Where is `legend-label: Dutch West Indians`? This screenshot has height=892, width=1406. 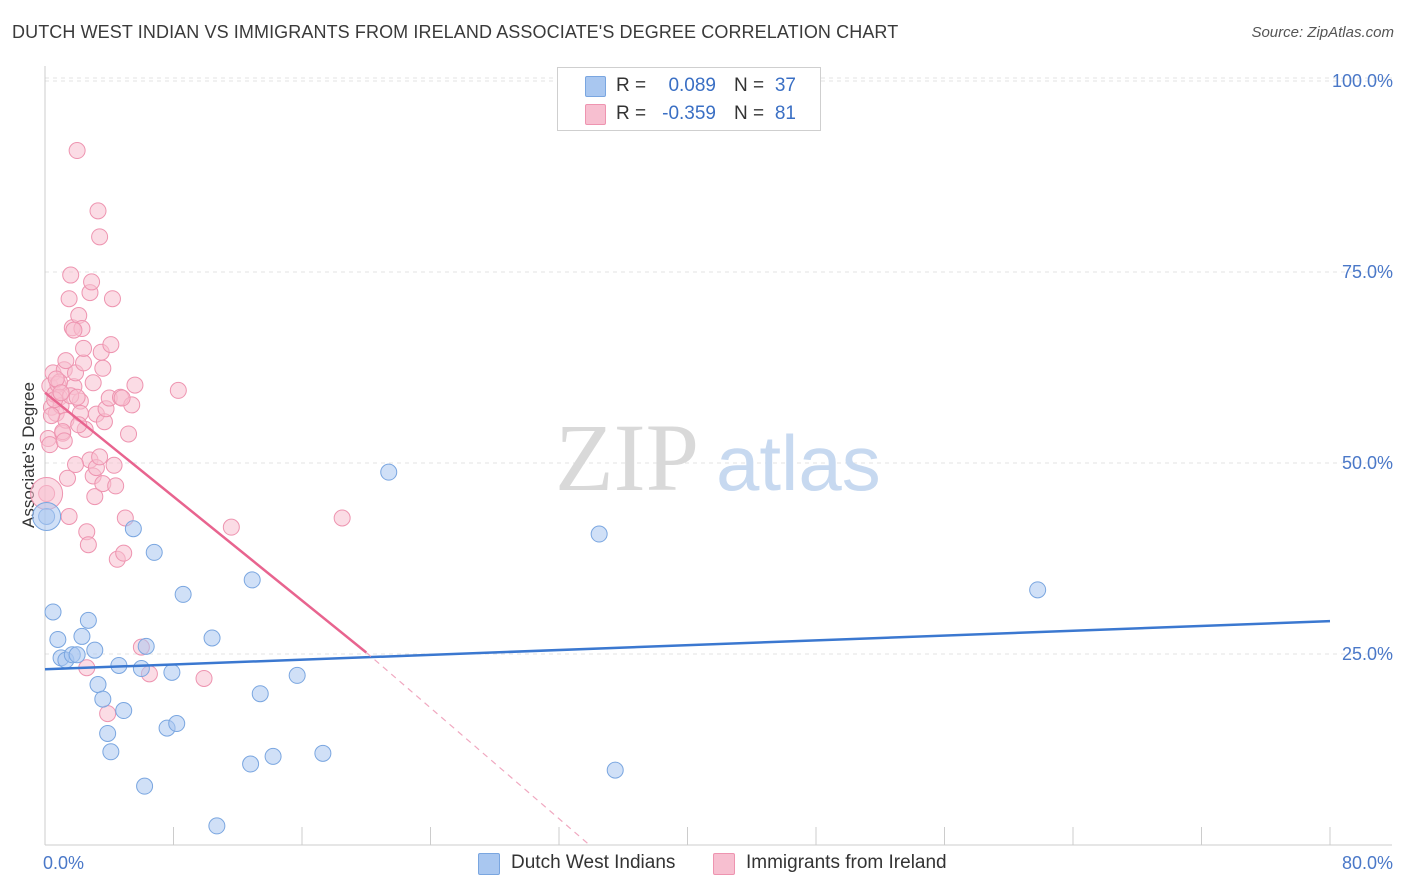 legend-label: Dutch West Indians is located at coordinates (593, 862).